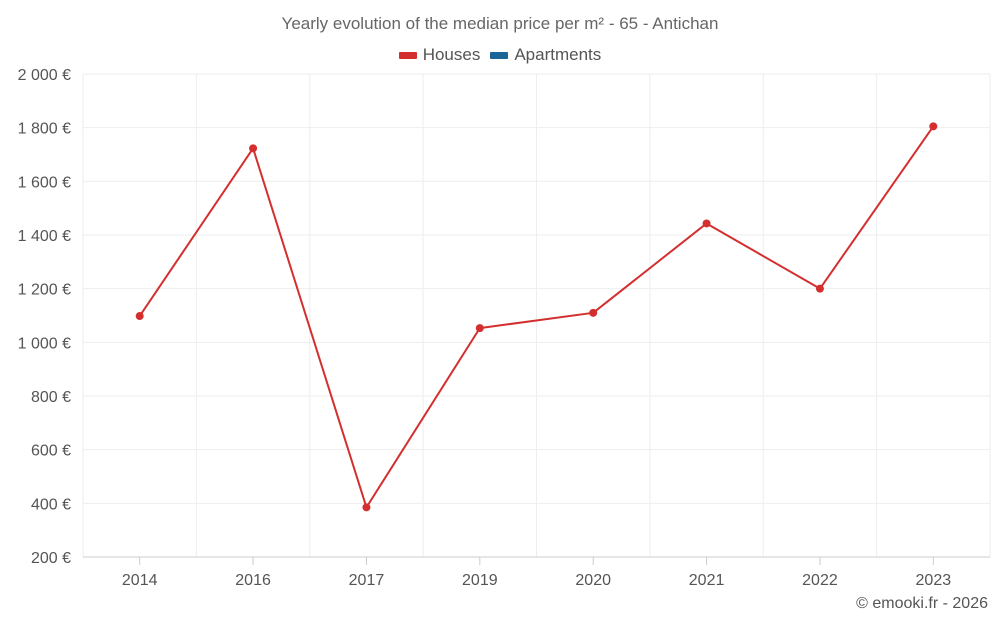  What do you see at coordinates (451, 54) in the screenshot?
I see `legend-label-houses: Houses` at bounding box center [451, 54].